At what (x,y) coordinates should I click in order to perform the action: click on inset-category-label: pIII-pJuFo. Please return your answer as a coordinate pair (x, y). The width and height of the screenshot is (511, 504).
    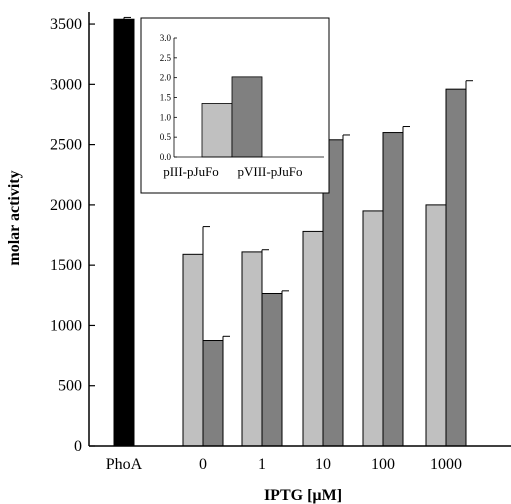
    Looking at the image, I should click on (191, 171).